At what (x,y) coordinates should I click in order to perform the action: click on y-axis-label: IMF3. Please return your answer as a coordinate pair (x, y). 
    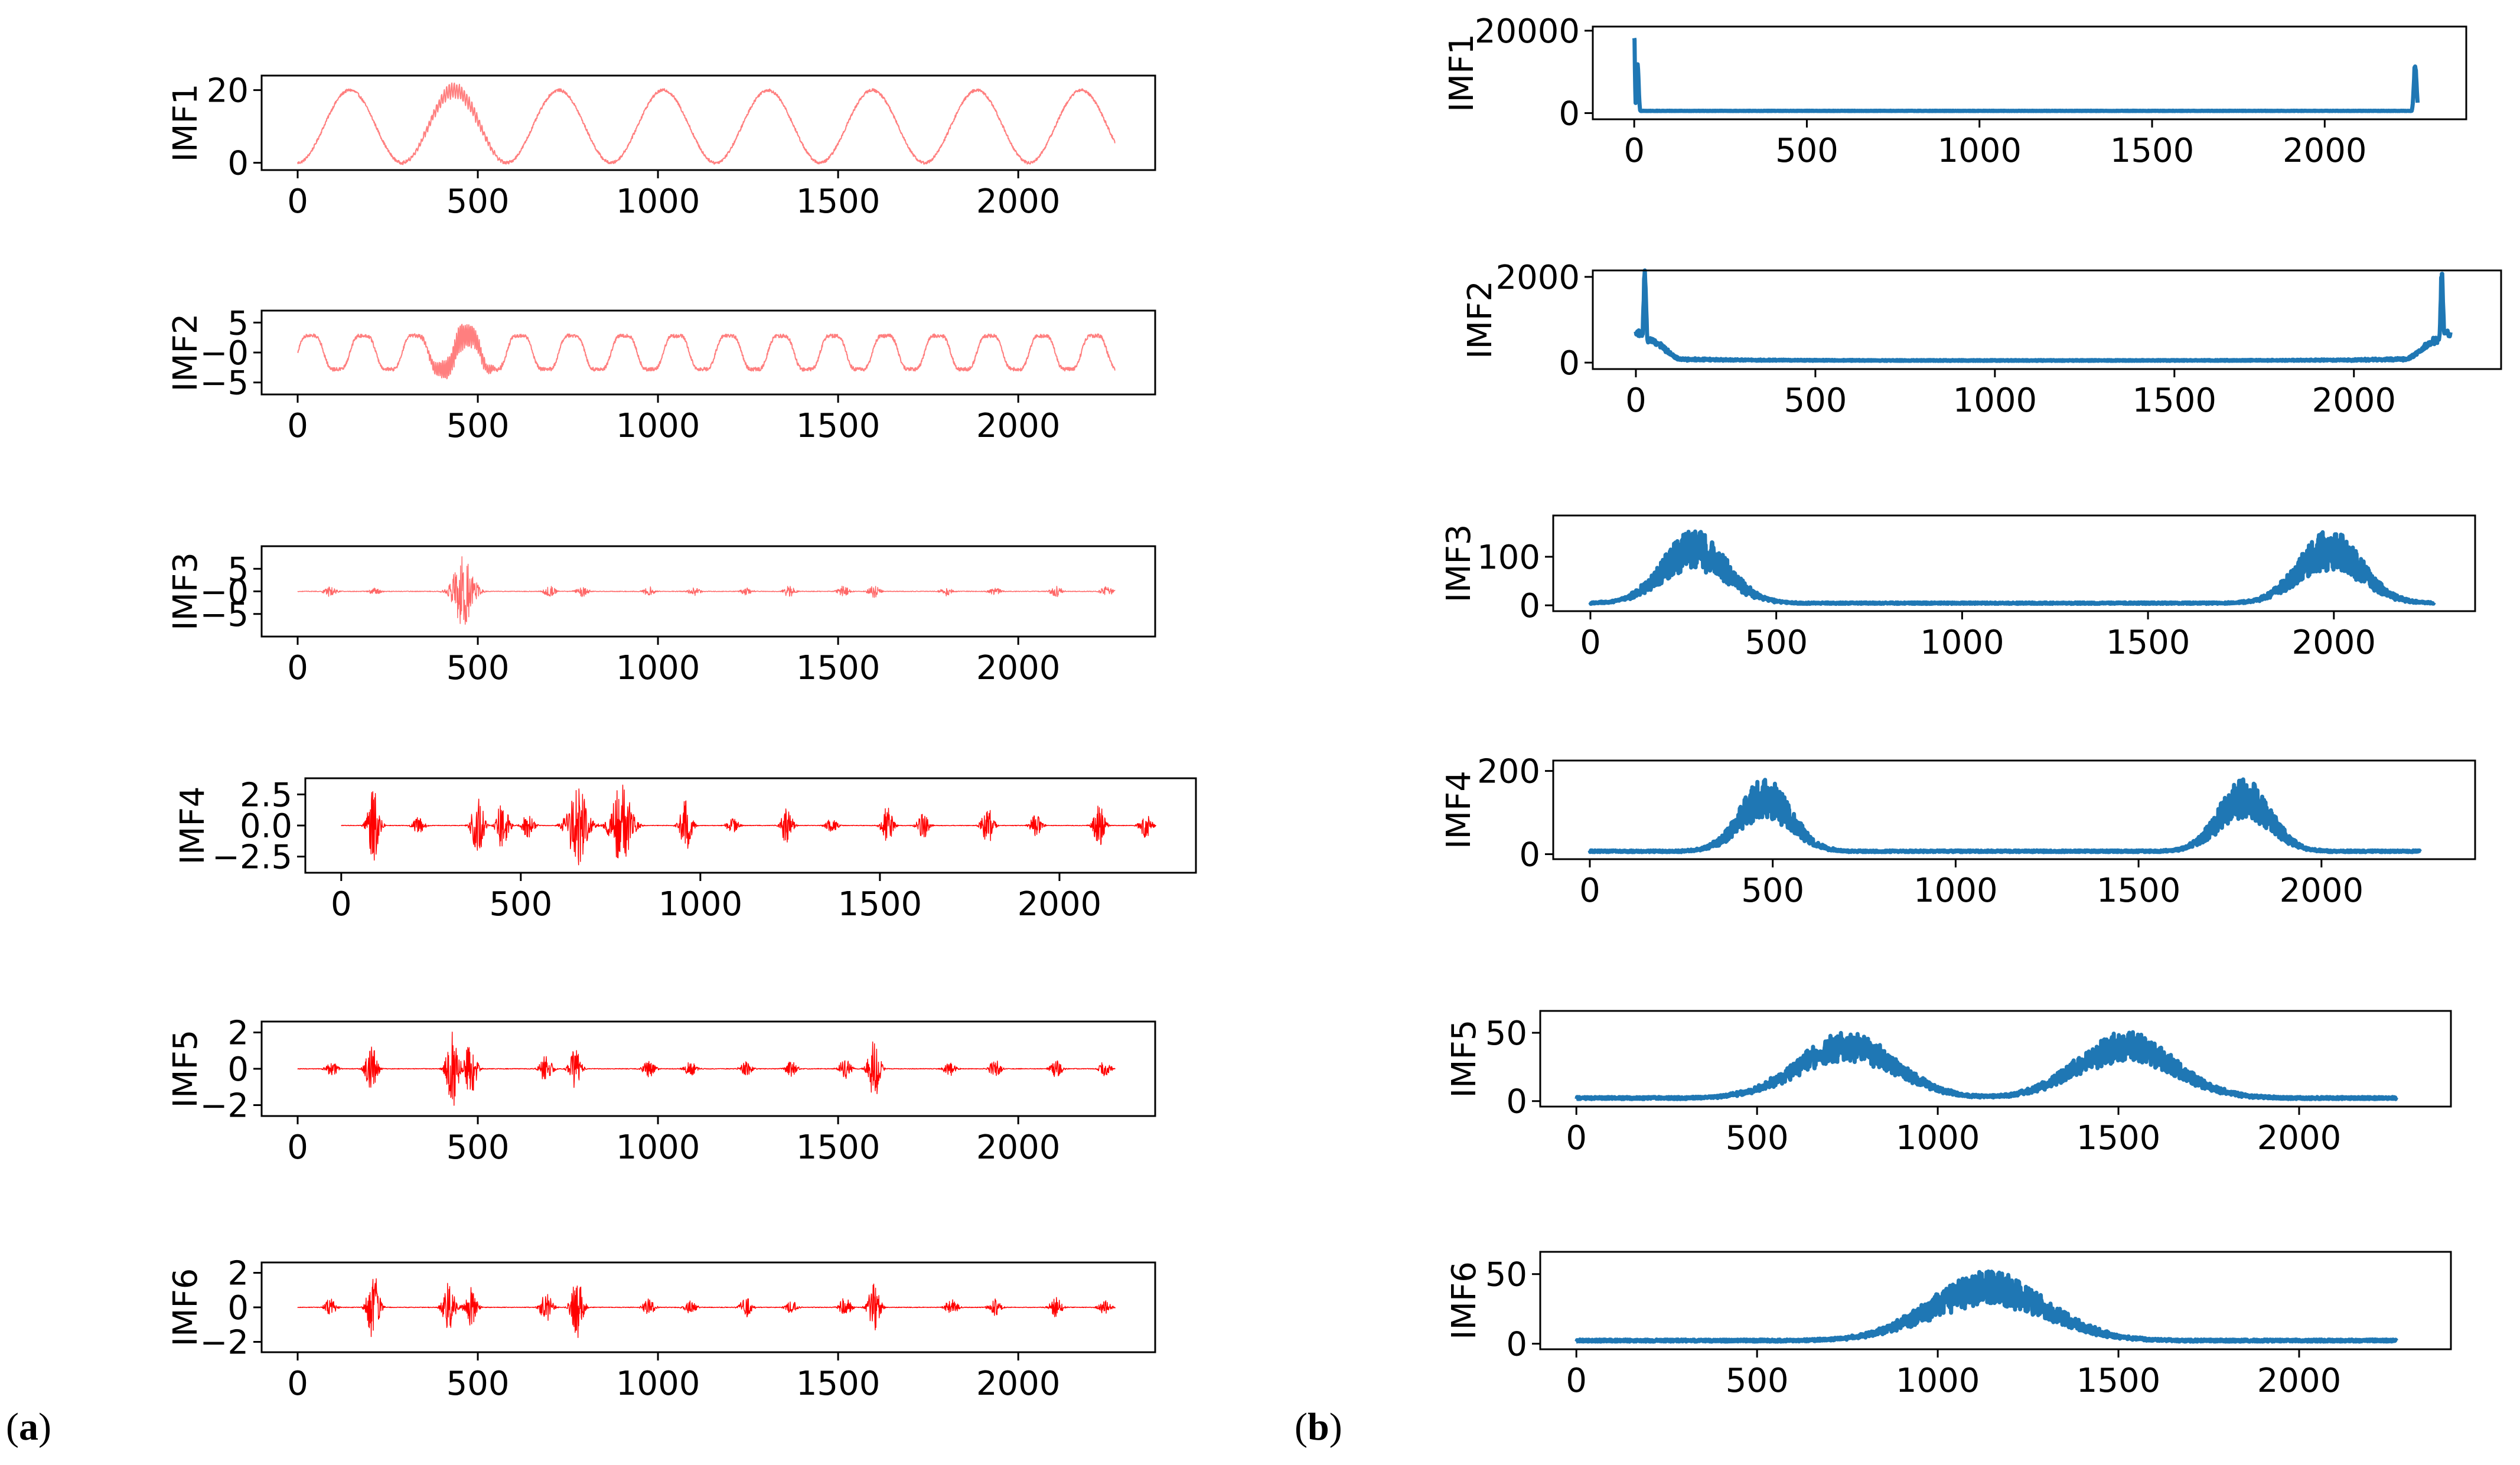
    Looking at the image, I should click on (1459, 563).